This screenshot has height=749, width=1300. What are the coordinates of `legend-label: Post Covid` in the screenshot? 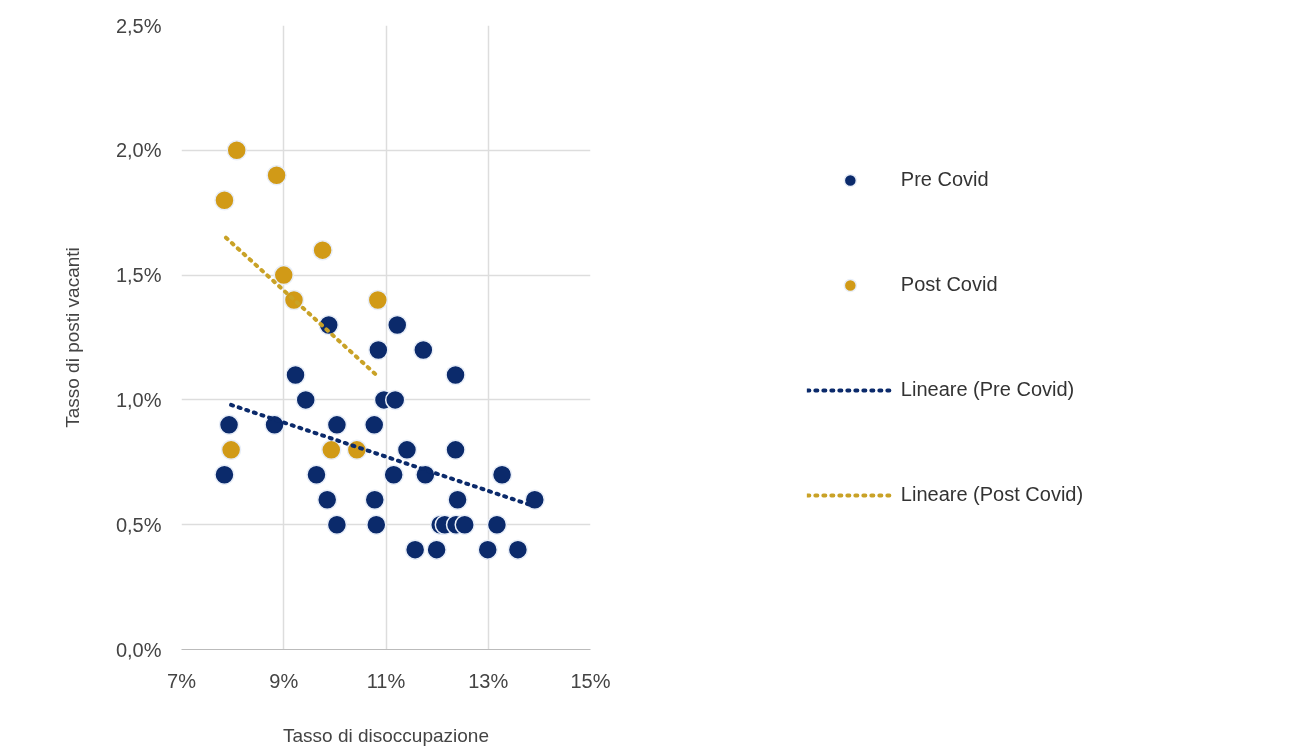 It's located at (949, 284).